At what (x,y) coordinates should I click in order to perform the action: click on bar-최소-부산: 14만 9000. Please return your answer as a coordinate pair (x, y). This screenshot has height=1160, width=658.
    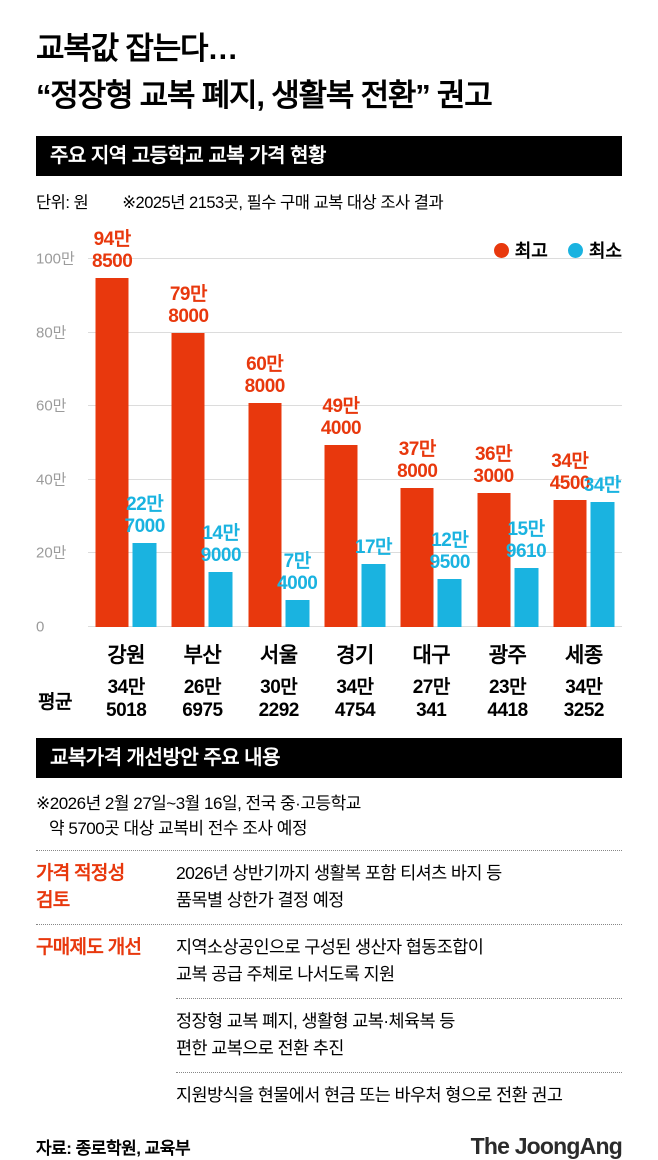
    Looking at the image, I should click on (221, 575).